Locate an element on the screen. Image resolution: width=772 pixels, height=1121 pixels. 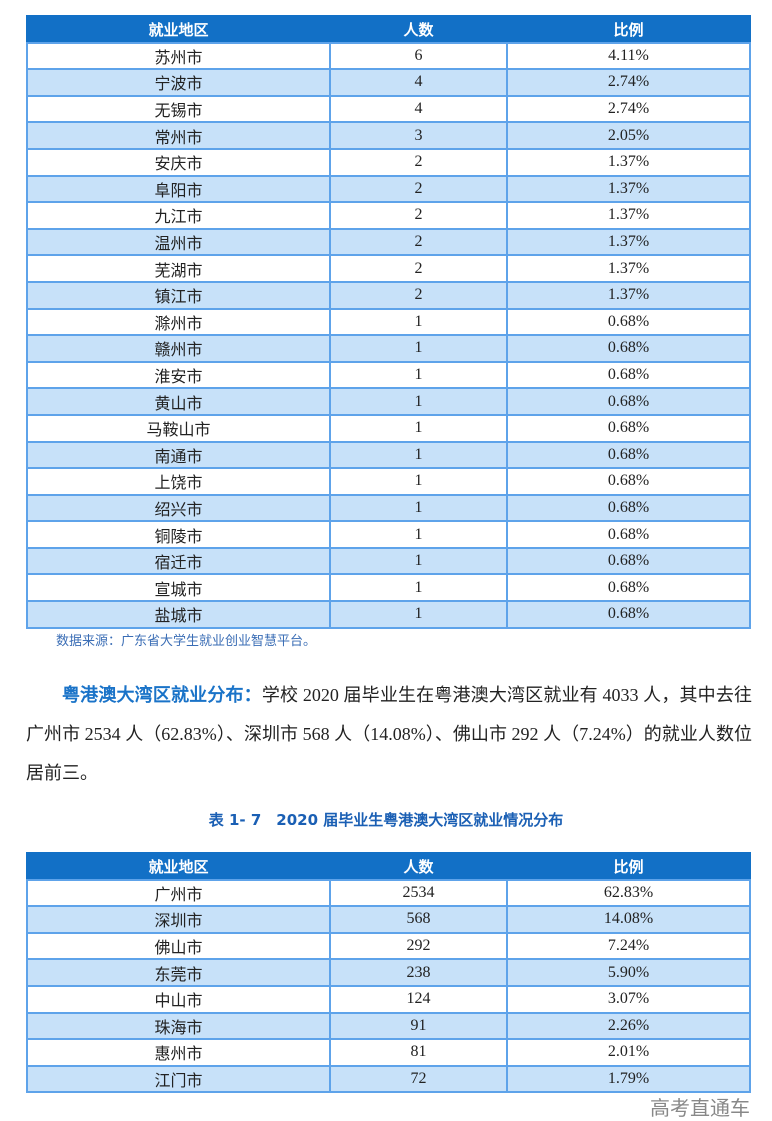
table-cell: 2.05% is located at coordinates (628, 135).